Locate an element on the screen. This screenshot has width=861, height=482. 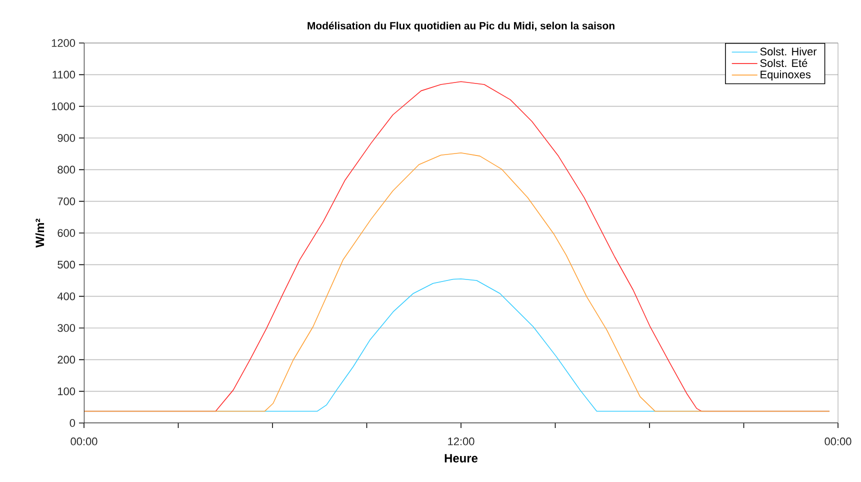
y-tick-label: 700 is located at coordinates (67, 201).